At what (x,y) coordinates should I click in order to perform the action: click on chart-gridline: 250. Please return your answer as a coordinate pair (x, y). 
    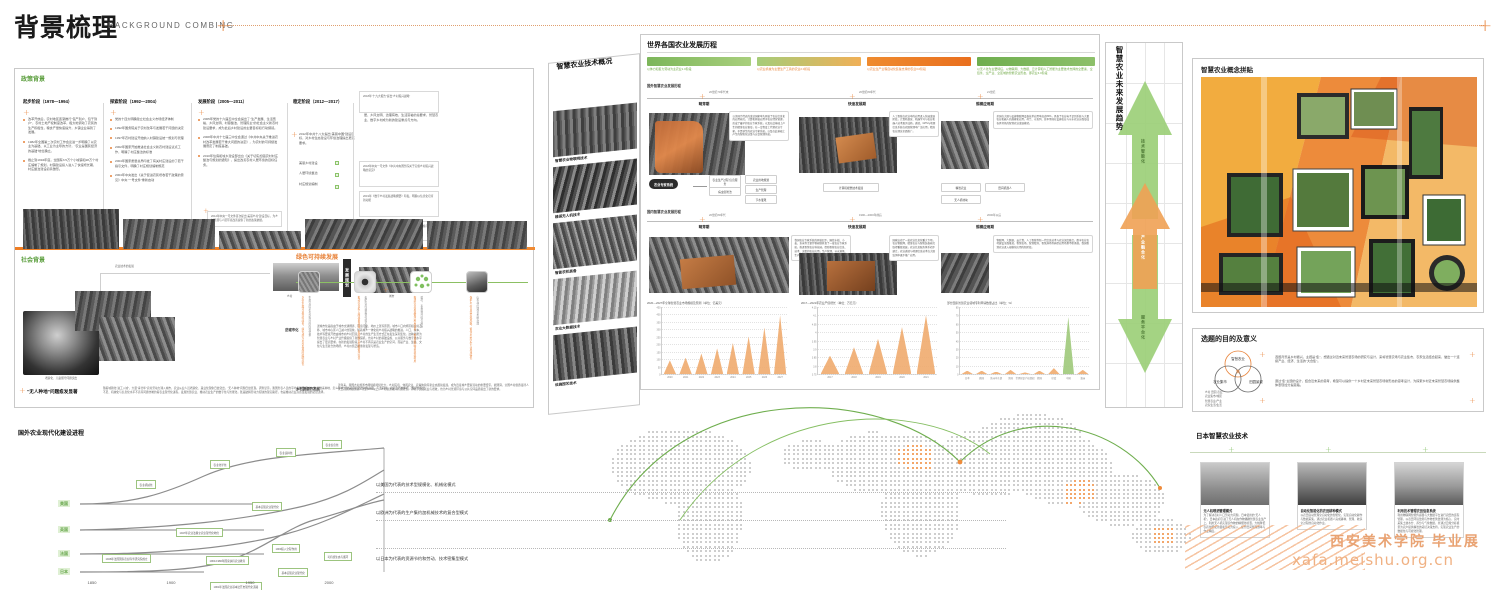
    Looking at the image, I should click on (722, 337).